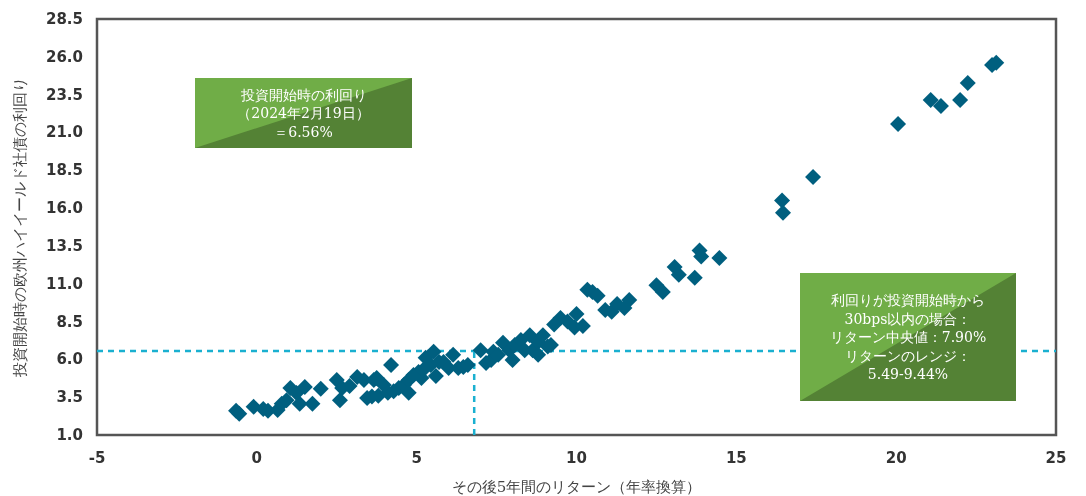 This screenshot has width=1086, height=496. What do you see at coordinates (20, 227) in the screenshot?
I see `y-axis-title: 投資開始時の欧州ハイイールド社債の利回り` at bounding box center [20, 227].